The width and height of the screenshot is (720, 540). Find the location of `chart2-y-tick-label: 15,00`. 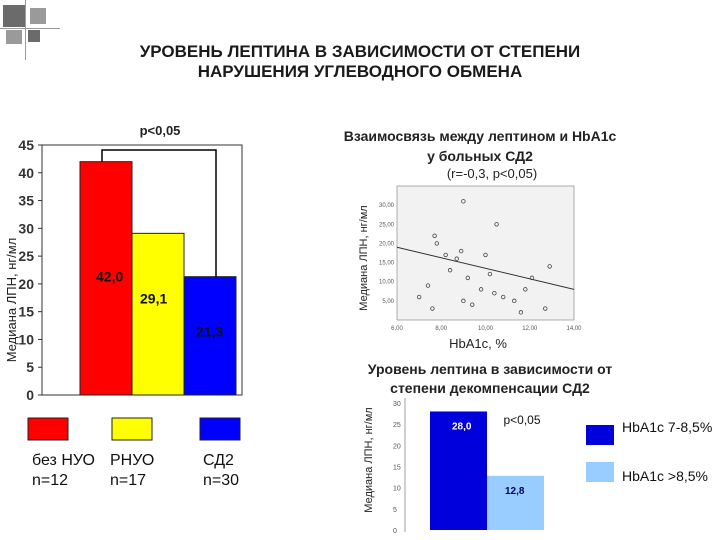

chart2-y-tick-label: 15,00 is located at coordinates (387, 264).